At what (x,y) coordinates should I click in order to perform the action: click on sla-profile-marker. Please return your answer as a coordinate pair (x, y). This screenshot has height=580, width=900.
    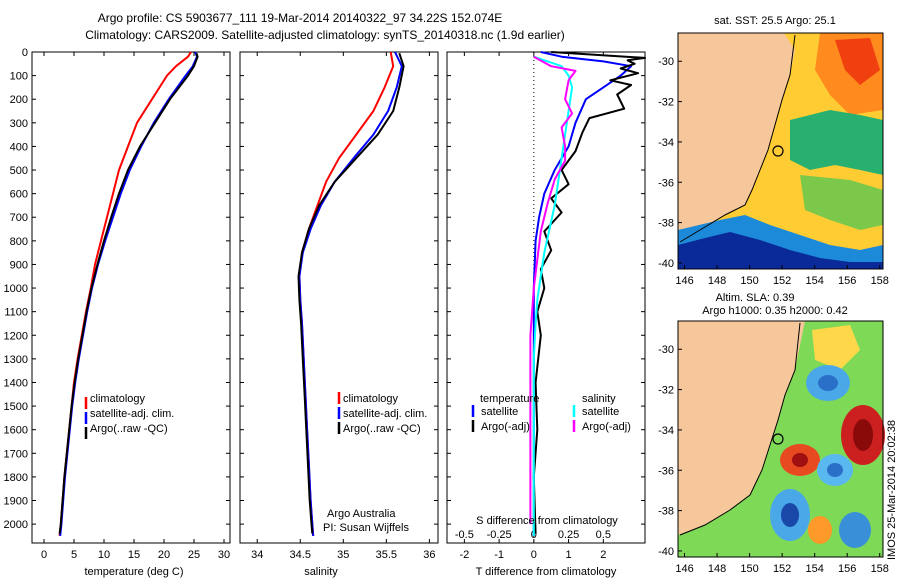
    Looking at the image, I should click on (778, 439).